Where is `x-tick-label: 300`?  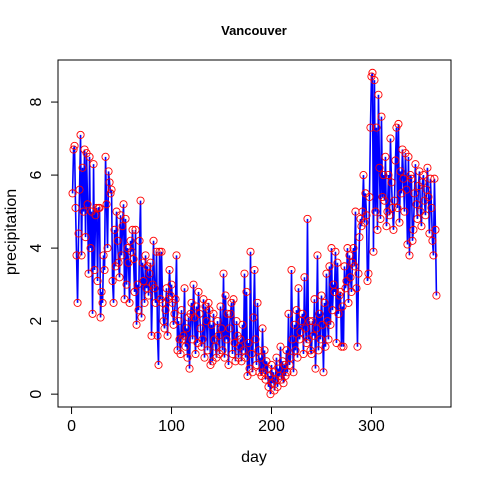 x-tick-label: 300 is located at coordinates (371, 426).